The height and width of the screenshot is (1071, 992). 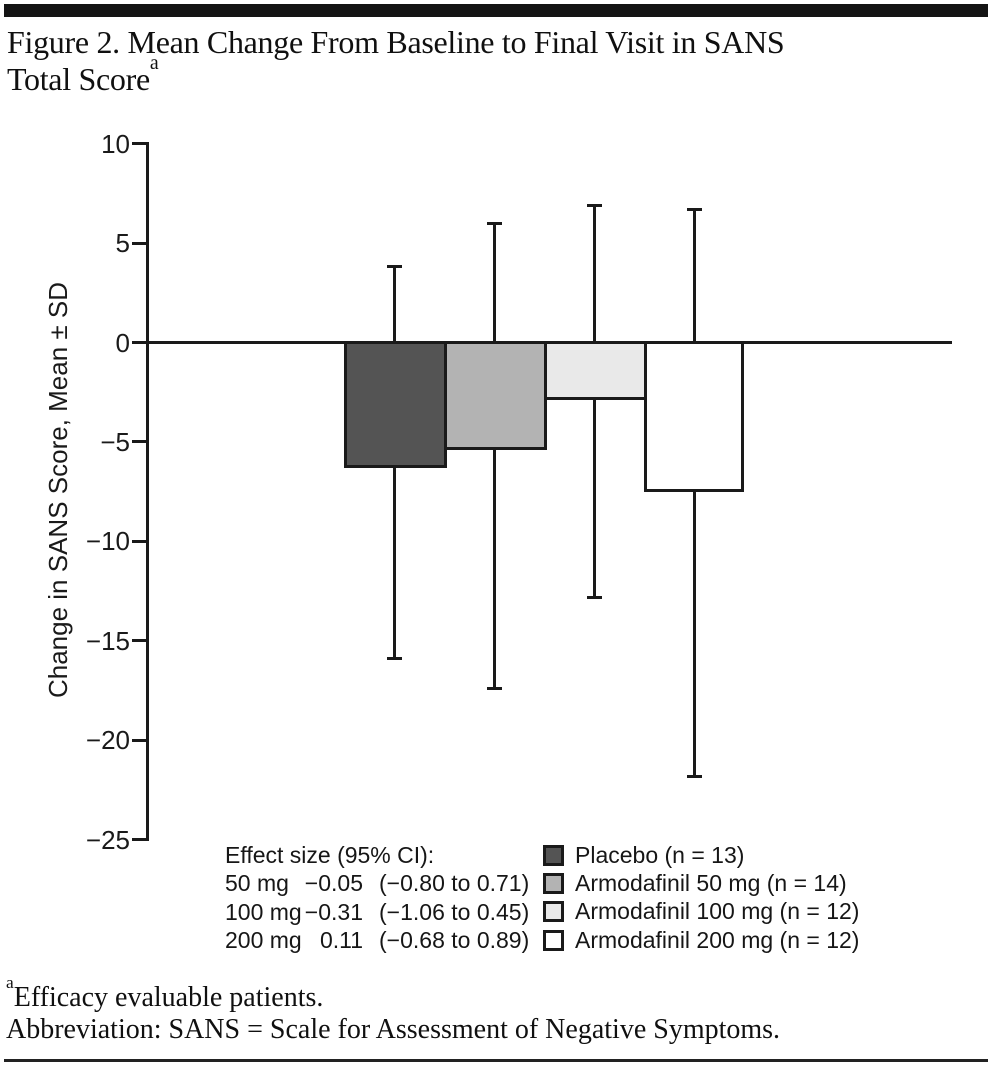 I want to click on effect-size-row: 50 mg −0.05 (−0.80 to 0.71), so click(x=377, y=883).